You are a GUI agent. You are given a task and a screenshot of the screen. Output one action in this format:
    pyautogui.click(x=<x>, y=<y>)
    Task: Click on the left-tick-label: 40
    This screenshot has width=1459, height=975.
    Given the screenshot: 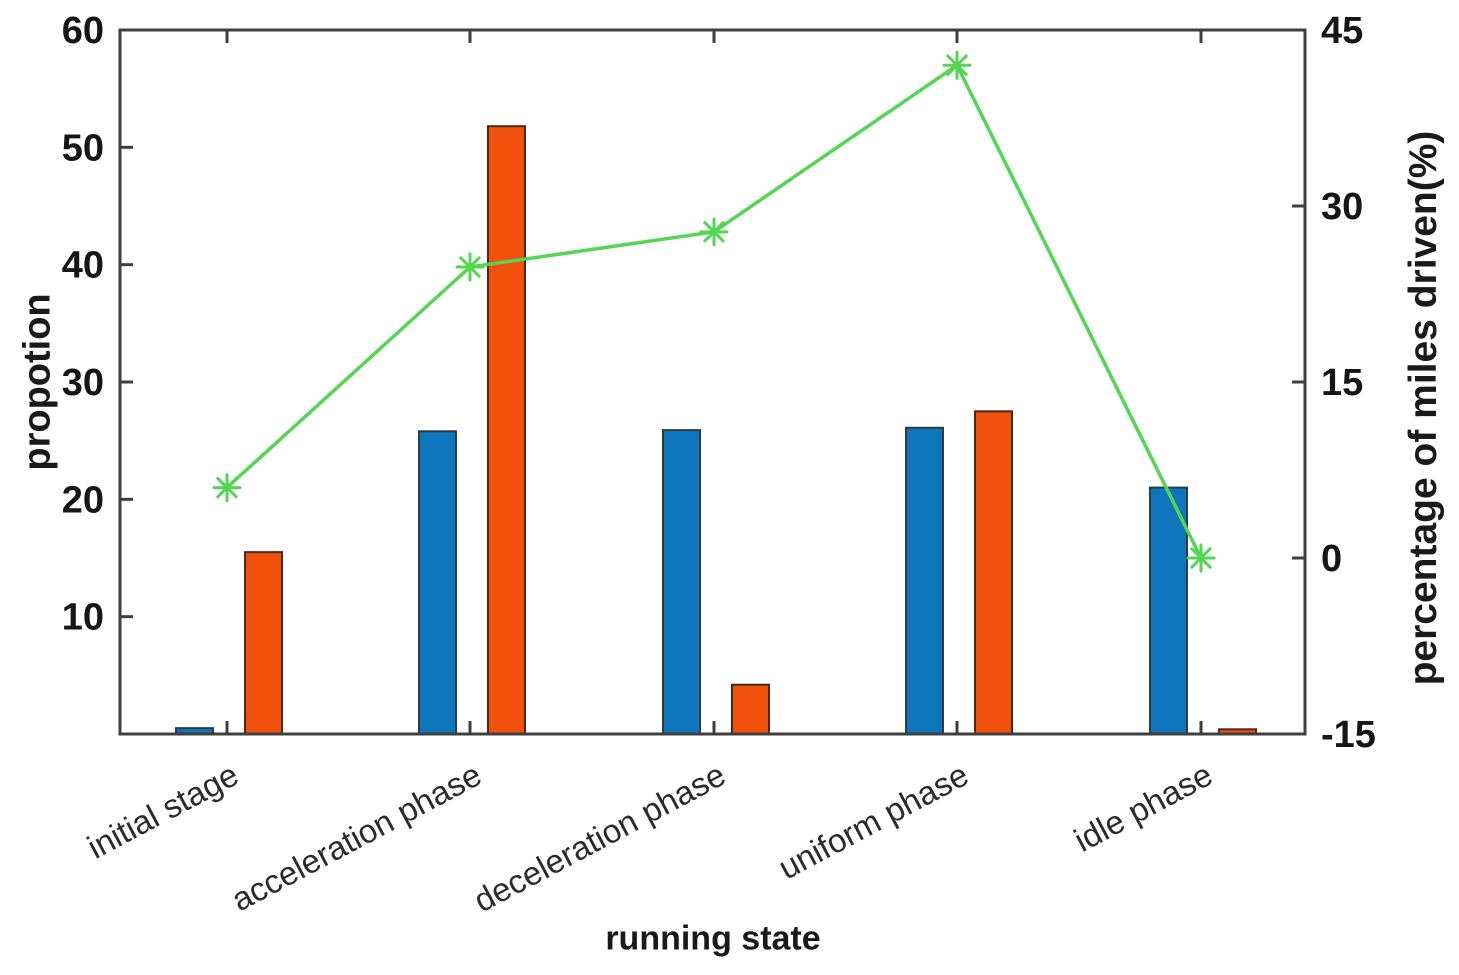 What is the action you would take?
    pyautogui.click(x=83, y=266)
    